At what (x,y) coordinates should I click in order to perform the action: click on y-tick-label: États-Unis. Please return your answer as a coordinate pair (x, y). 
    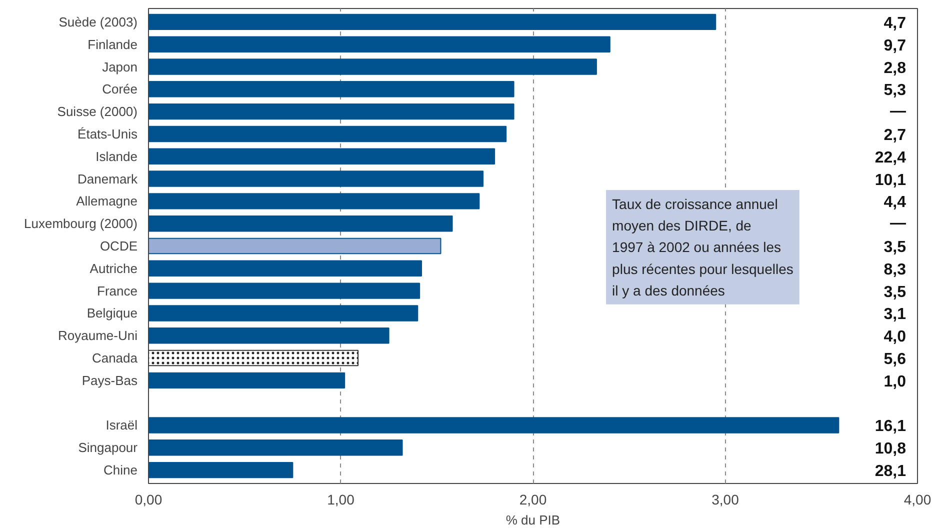
    Looking at the image, I should click on (108, 134).